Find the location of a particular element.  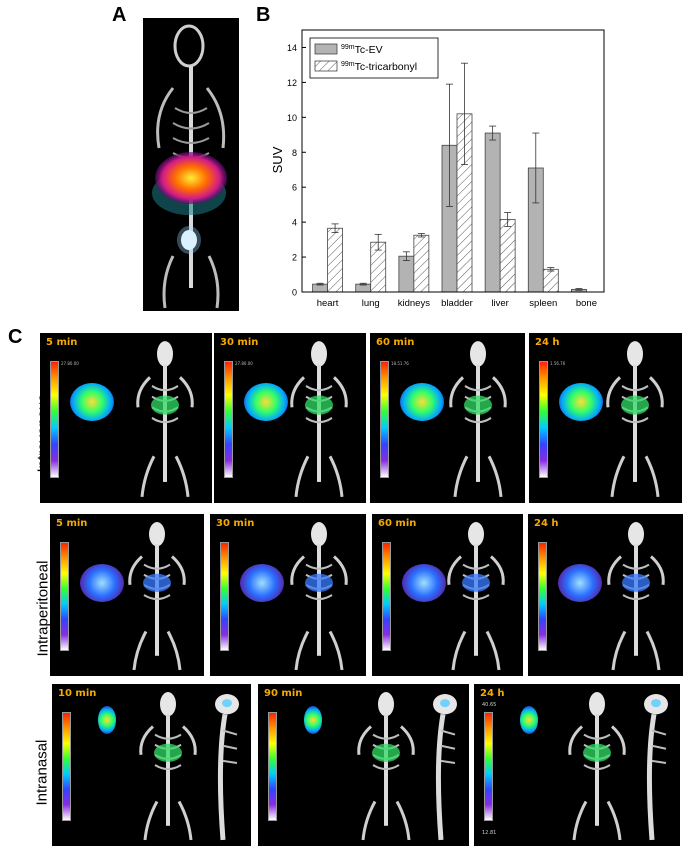

error-bar-tc-tricarbonyl-heart is located at coordinates (335, 228).